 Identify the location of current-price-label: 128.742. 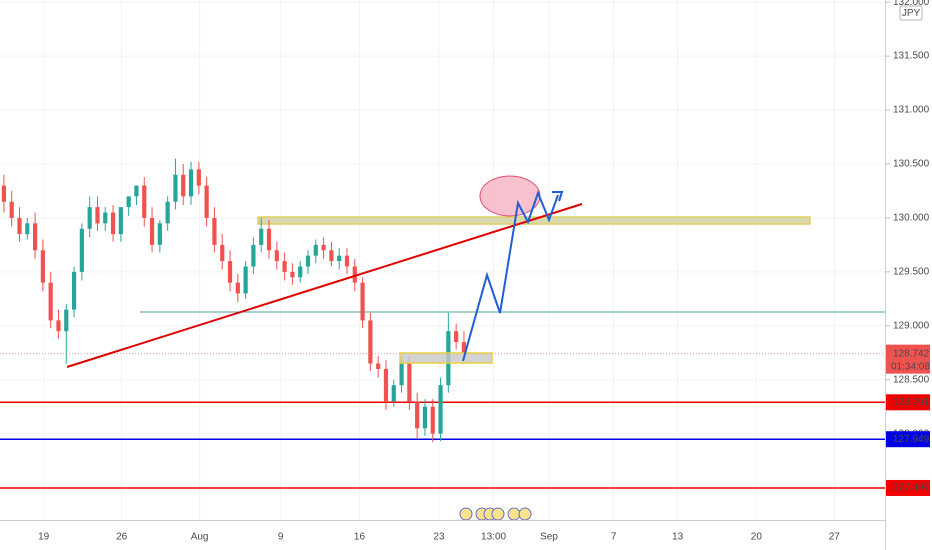
(911, 353).